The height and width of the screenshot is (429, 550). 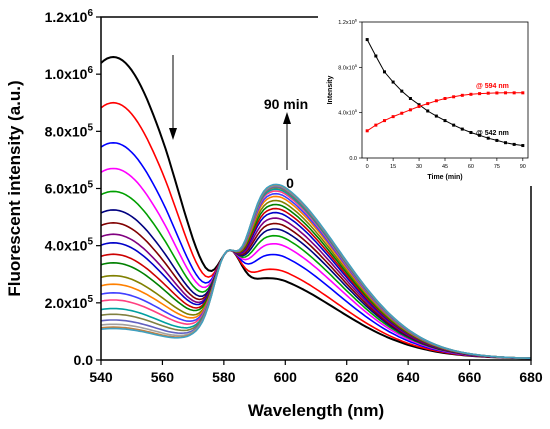 What do you see at coordinates (348, 22) in the screenshot?
I see `inset-y-tick-label: 1.2x10⁶` at bounding box center [348, 22].